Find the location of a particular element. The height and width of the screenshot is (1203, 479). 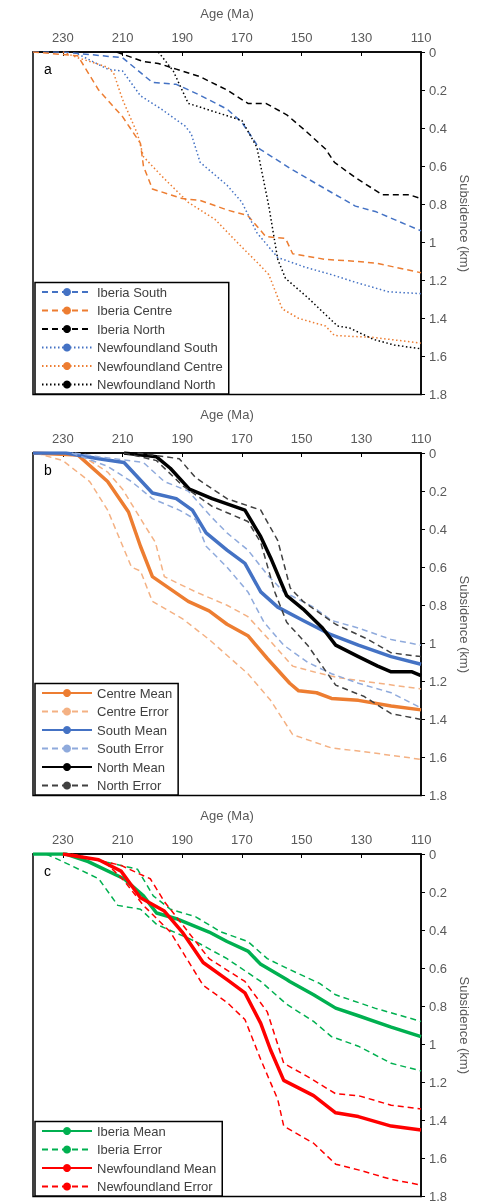

legend-label: Iberia North is located at coordinates (131, 329).